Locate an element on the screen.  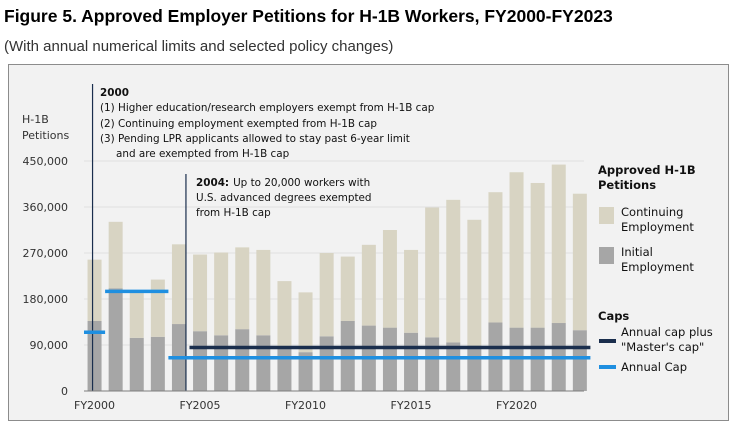
bar-initial-2017 is located at coordinates (453, 366).